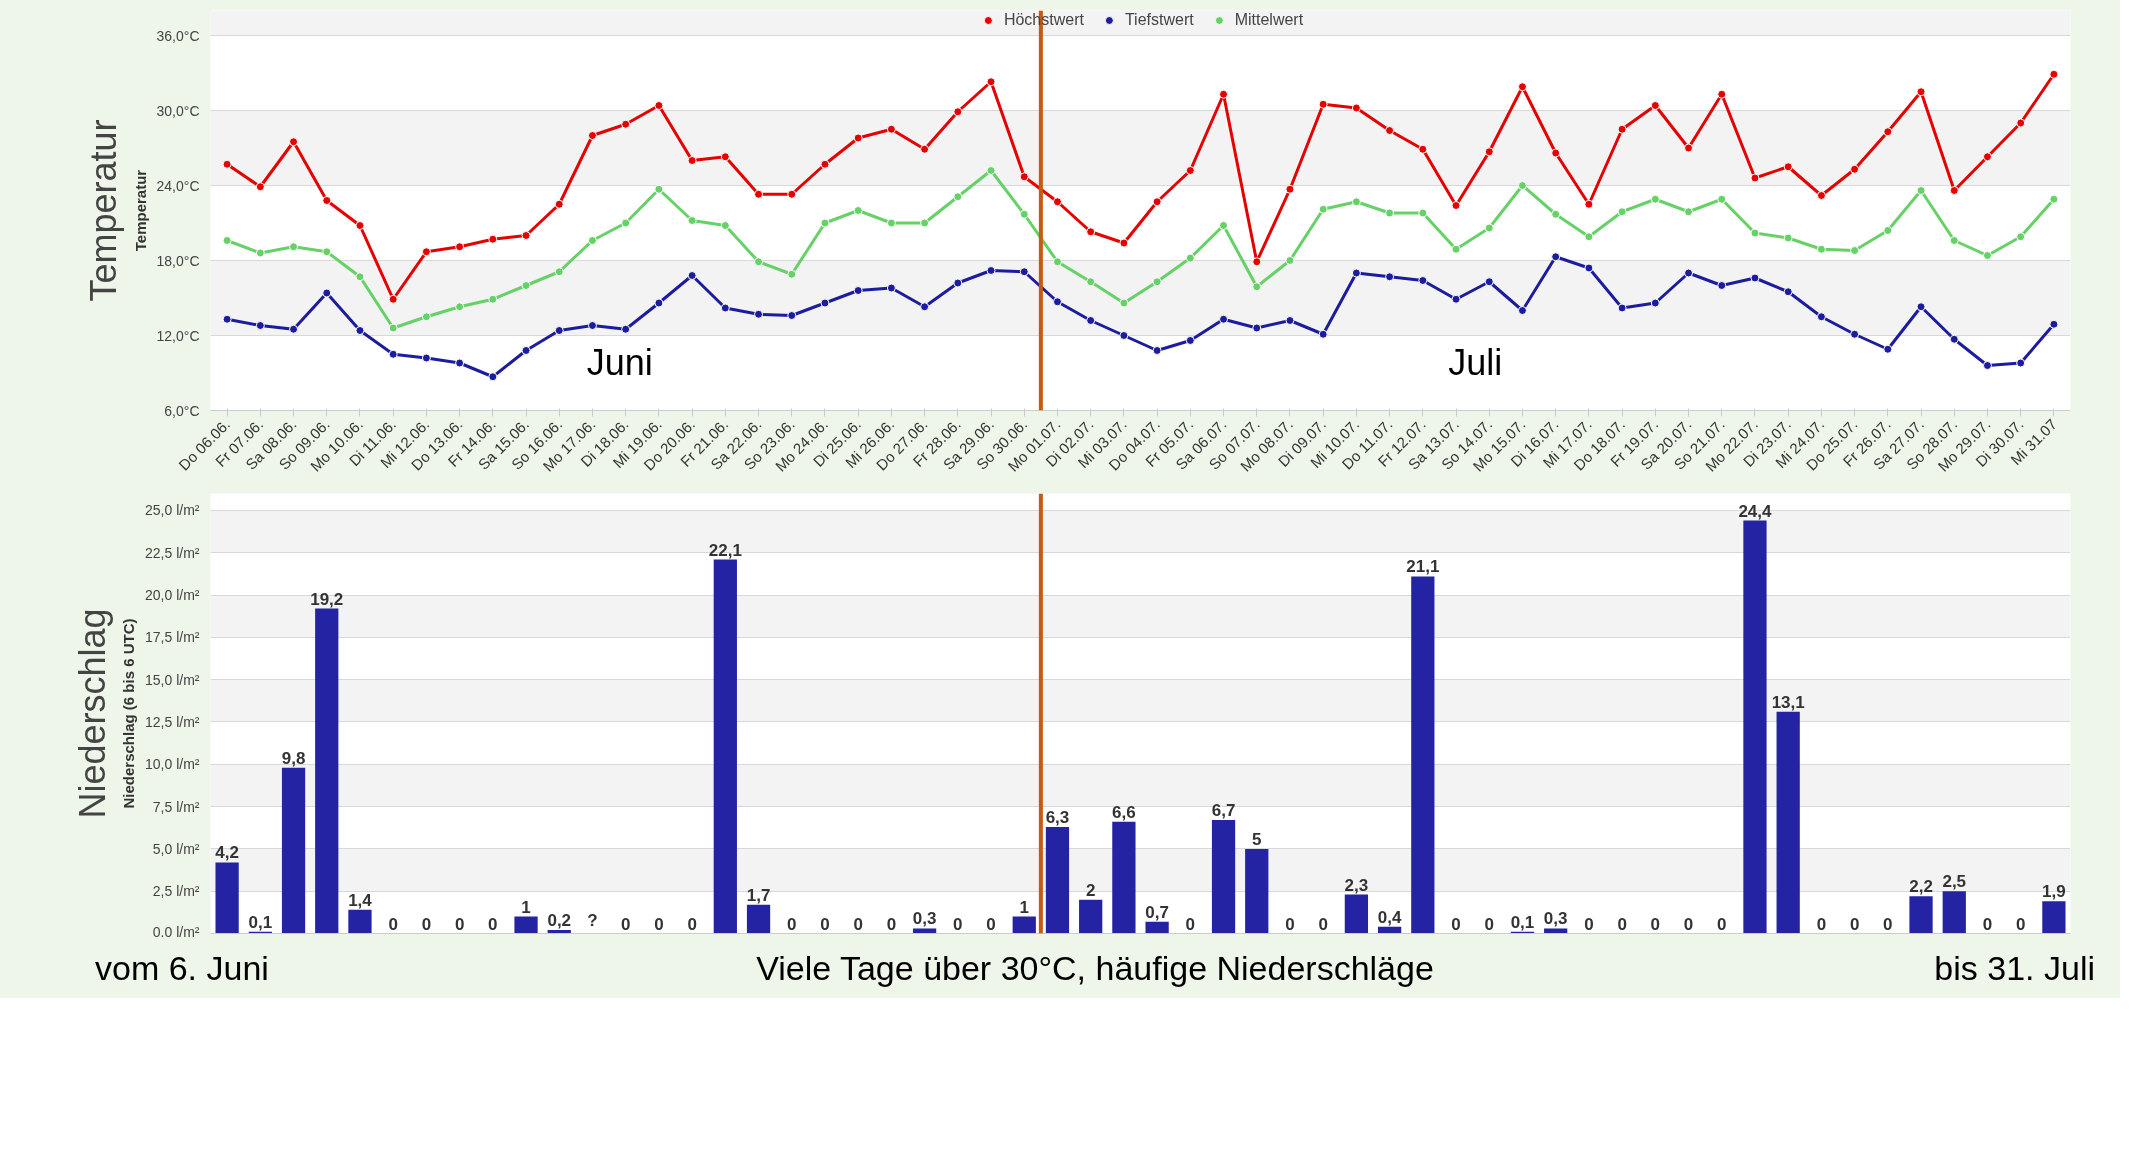 This screenshot has height=1164, width=2136. I want to click on y-tick-label: 15,0 l/m², so click(172, 679).